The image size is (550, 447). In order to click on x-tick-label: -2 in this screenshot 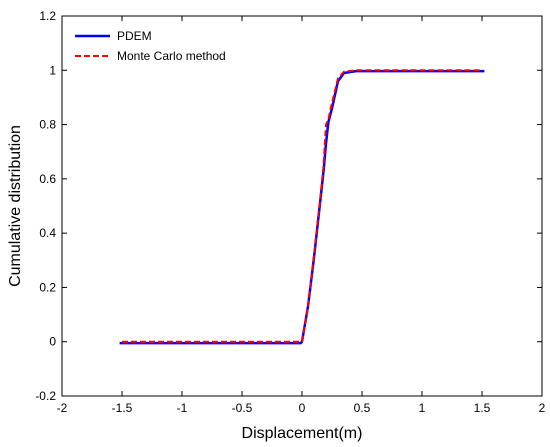, I will do `click(62, 408)`.